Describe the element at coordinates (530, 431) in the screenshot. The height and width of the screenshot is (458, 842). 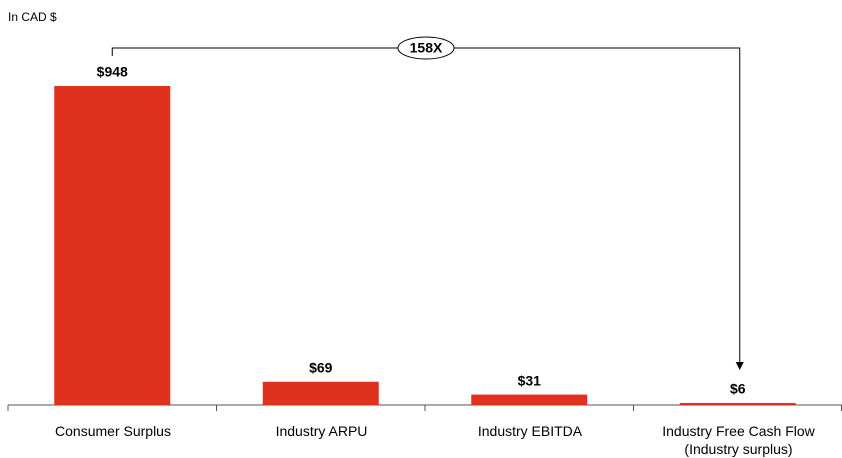
I see `x-tick-label: Industry EBITDA` at that location.